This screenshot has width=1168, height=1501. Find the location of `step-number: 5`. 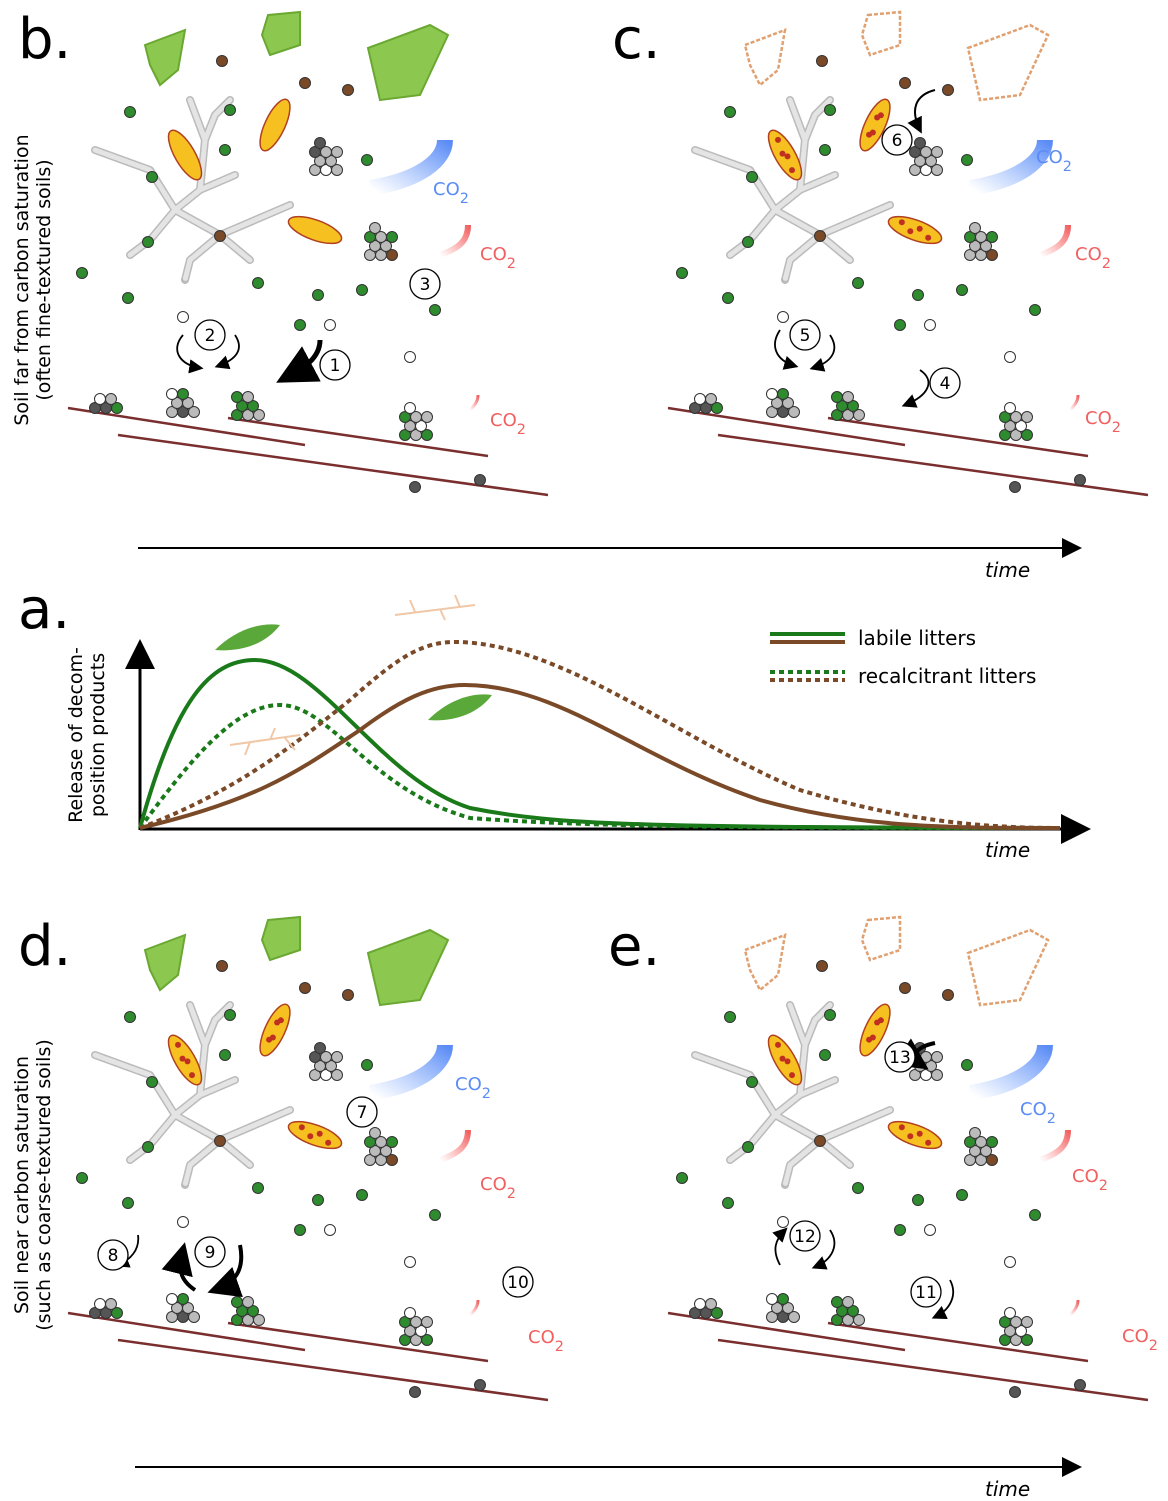

step-number: 5 is located at coordinates (805, 336).